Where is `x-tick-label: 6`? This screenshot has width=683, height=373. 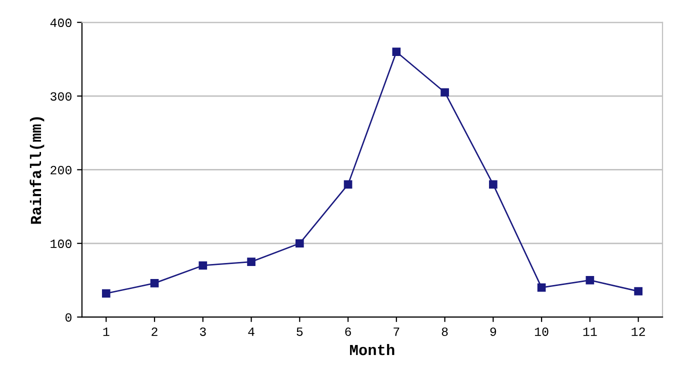
x-tick-label: 6 is located at coordinates (348, 331).